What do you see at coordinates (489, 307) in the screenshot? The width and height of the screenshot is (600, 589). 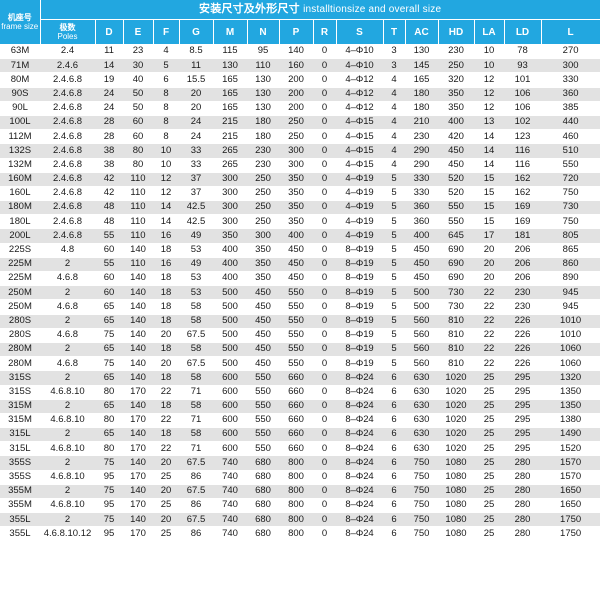 I see `cell-la: 22` at bounding box center [489, 307].